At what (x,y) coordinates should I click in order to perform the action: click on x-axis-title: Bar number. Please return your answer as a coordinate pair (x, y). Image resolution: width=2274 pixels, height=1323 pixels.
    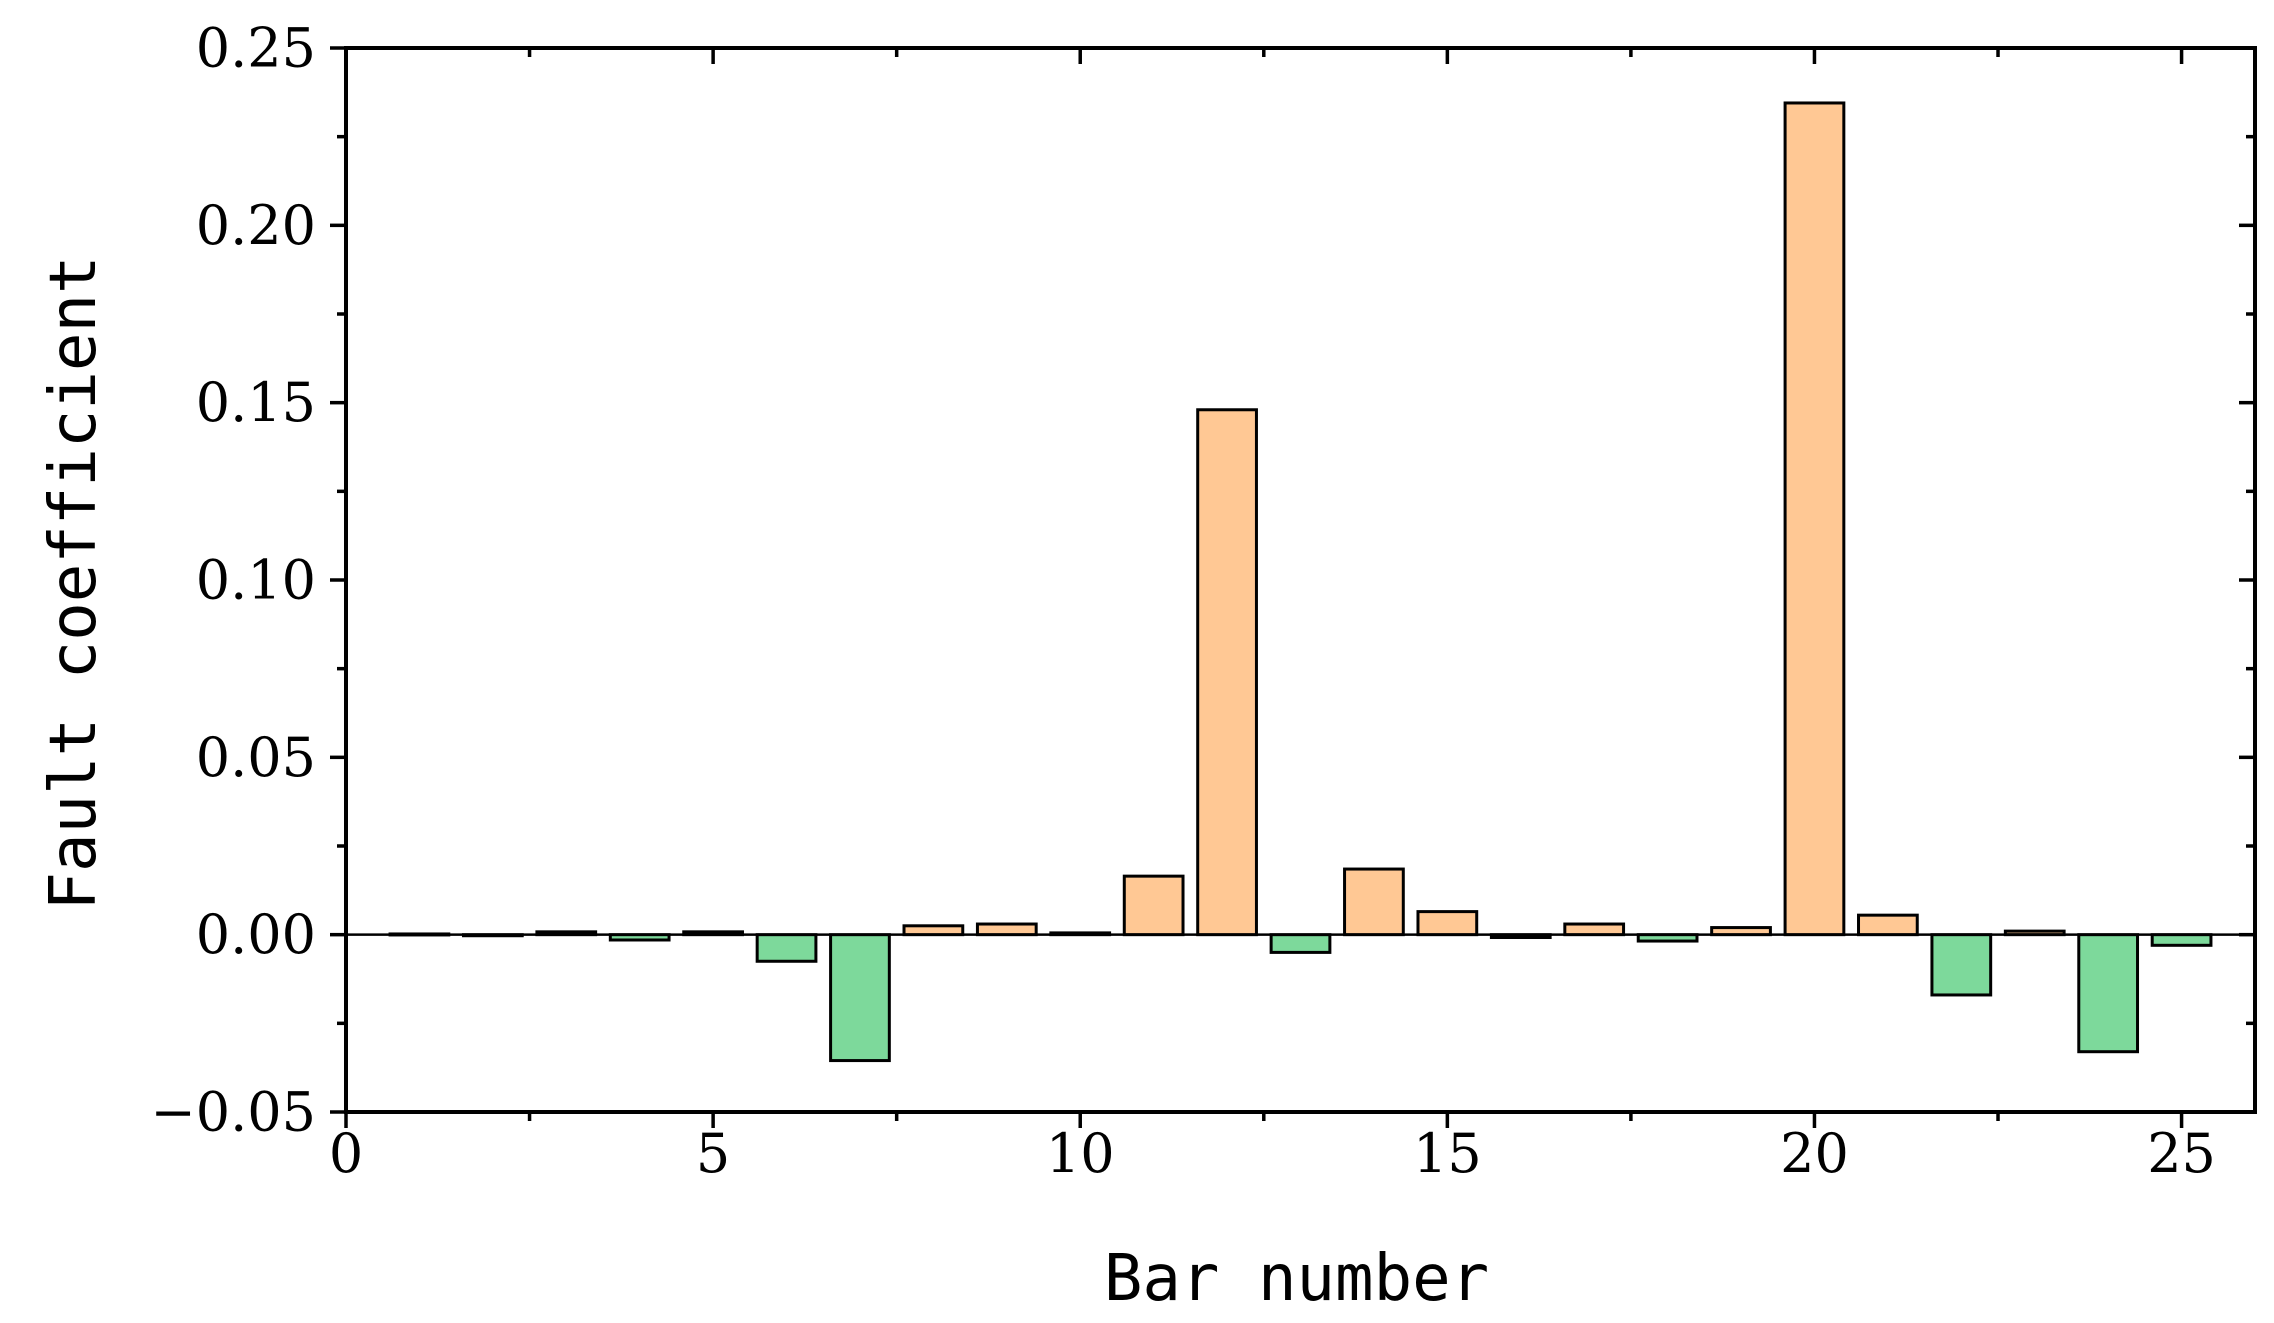
    Looking at the image, I should click on (1296, 1279).